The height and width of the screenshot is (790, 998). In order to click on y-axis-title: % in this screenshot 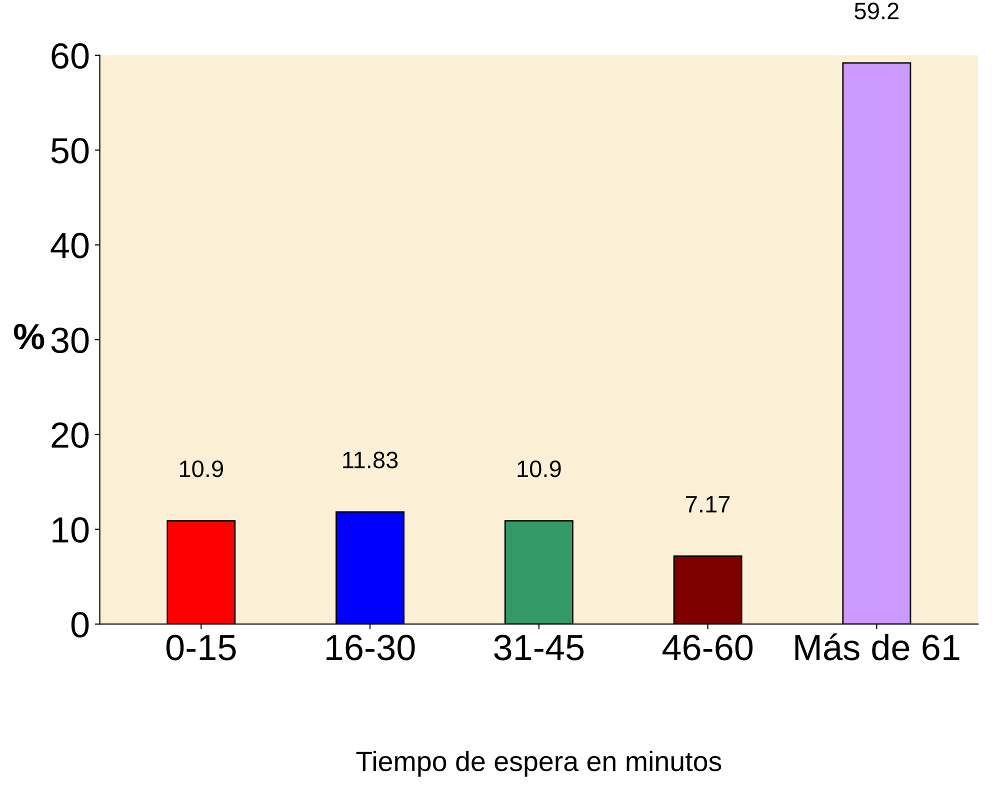, I will do `click(29, 337)`.